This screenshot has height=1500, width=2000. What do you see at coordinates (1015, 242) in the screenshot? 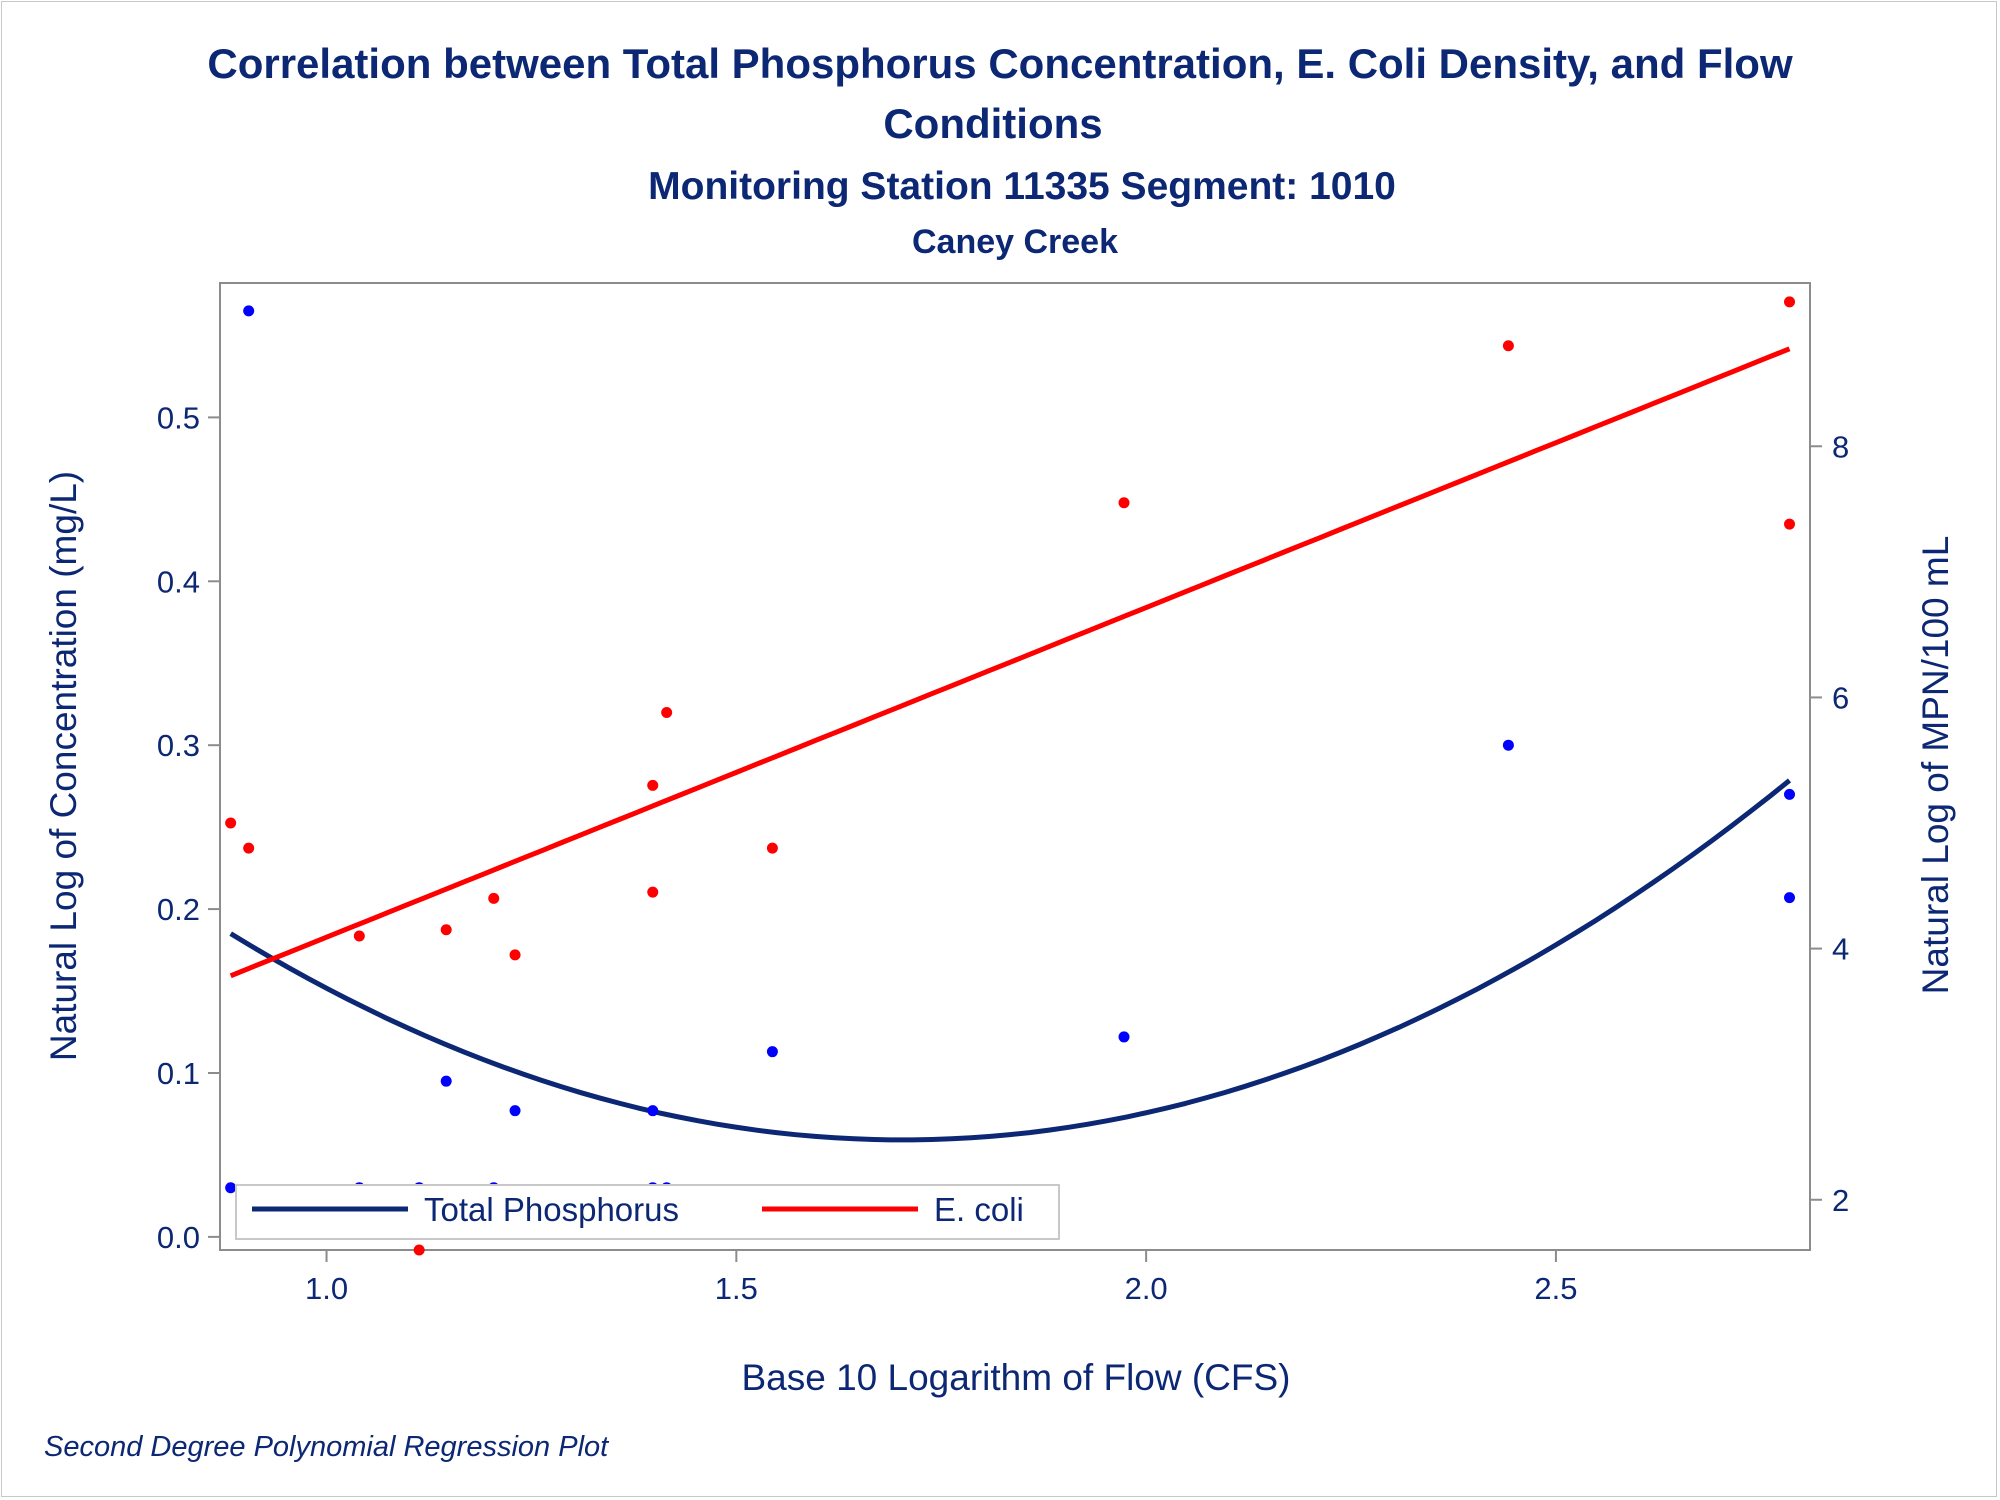
I see `chart-subtitle-2: Caney Creek` at bounding box center [1015, 242].